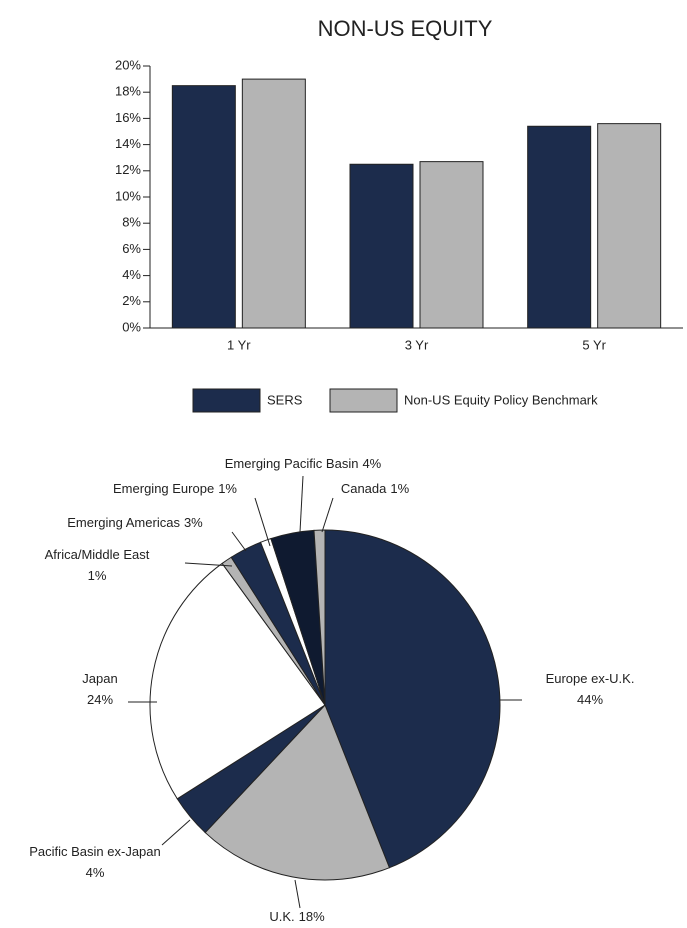 Image resolution: width=687 pixels, height=928 pixels. I want to click on y-tick-label: 8%, so click(131, 222).